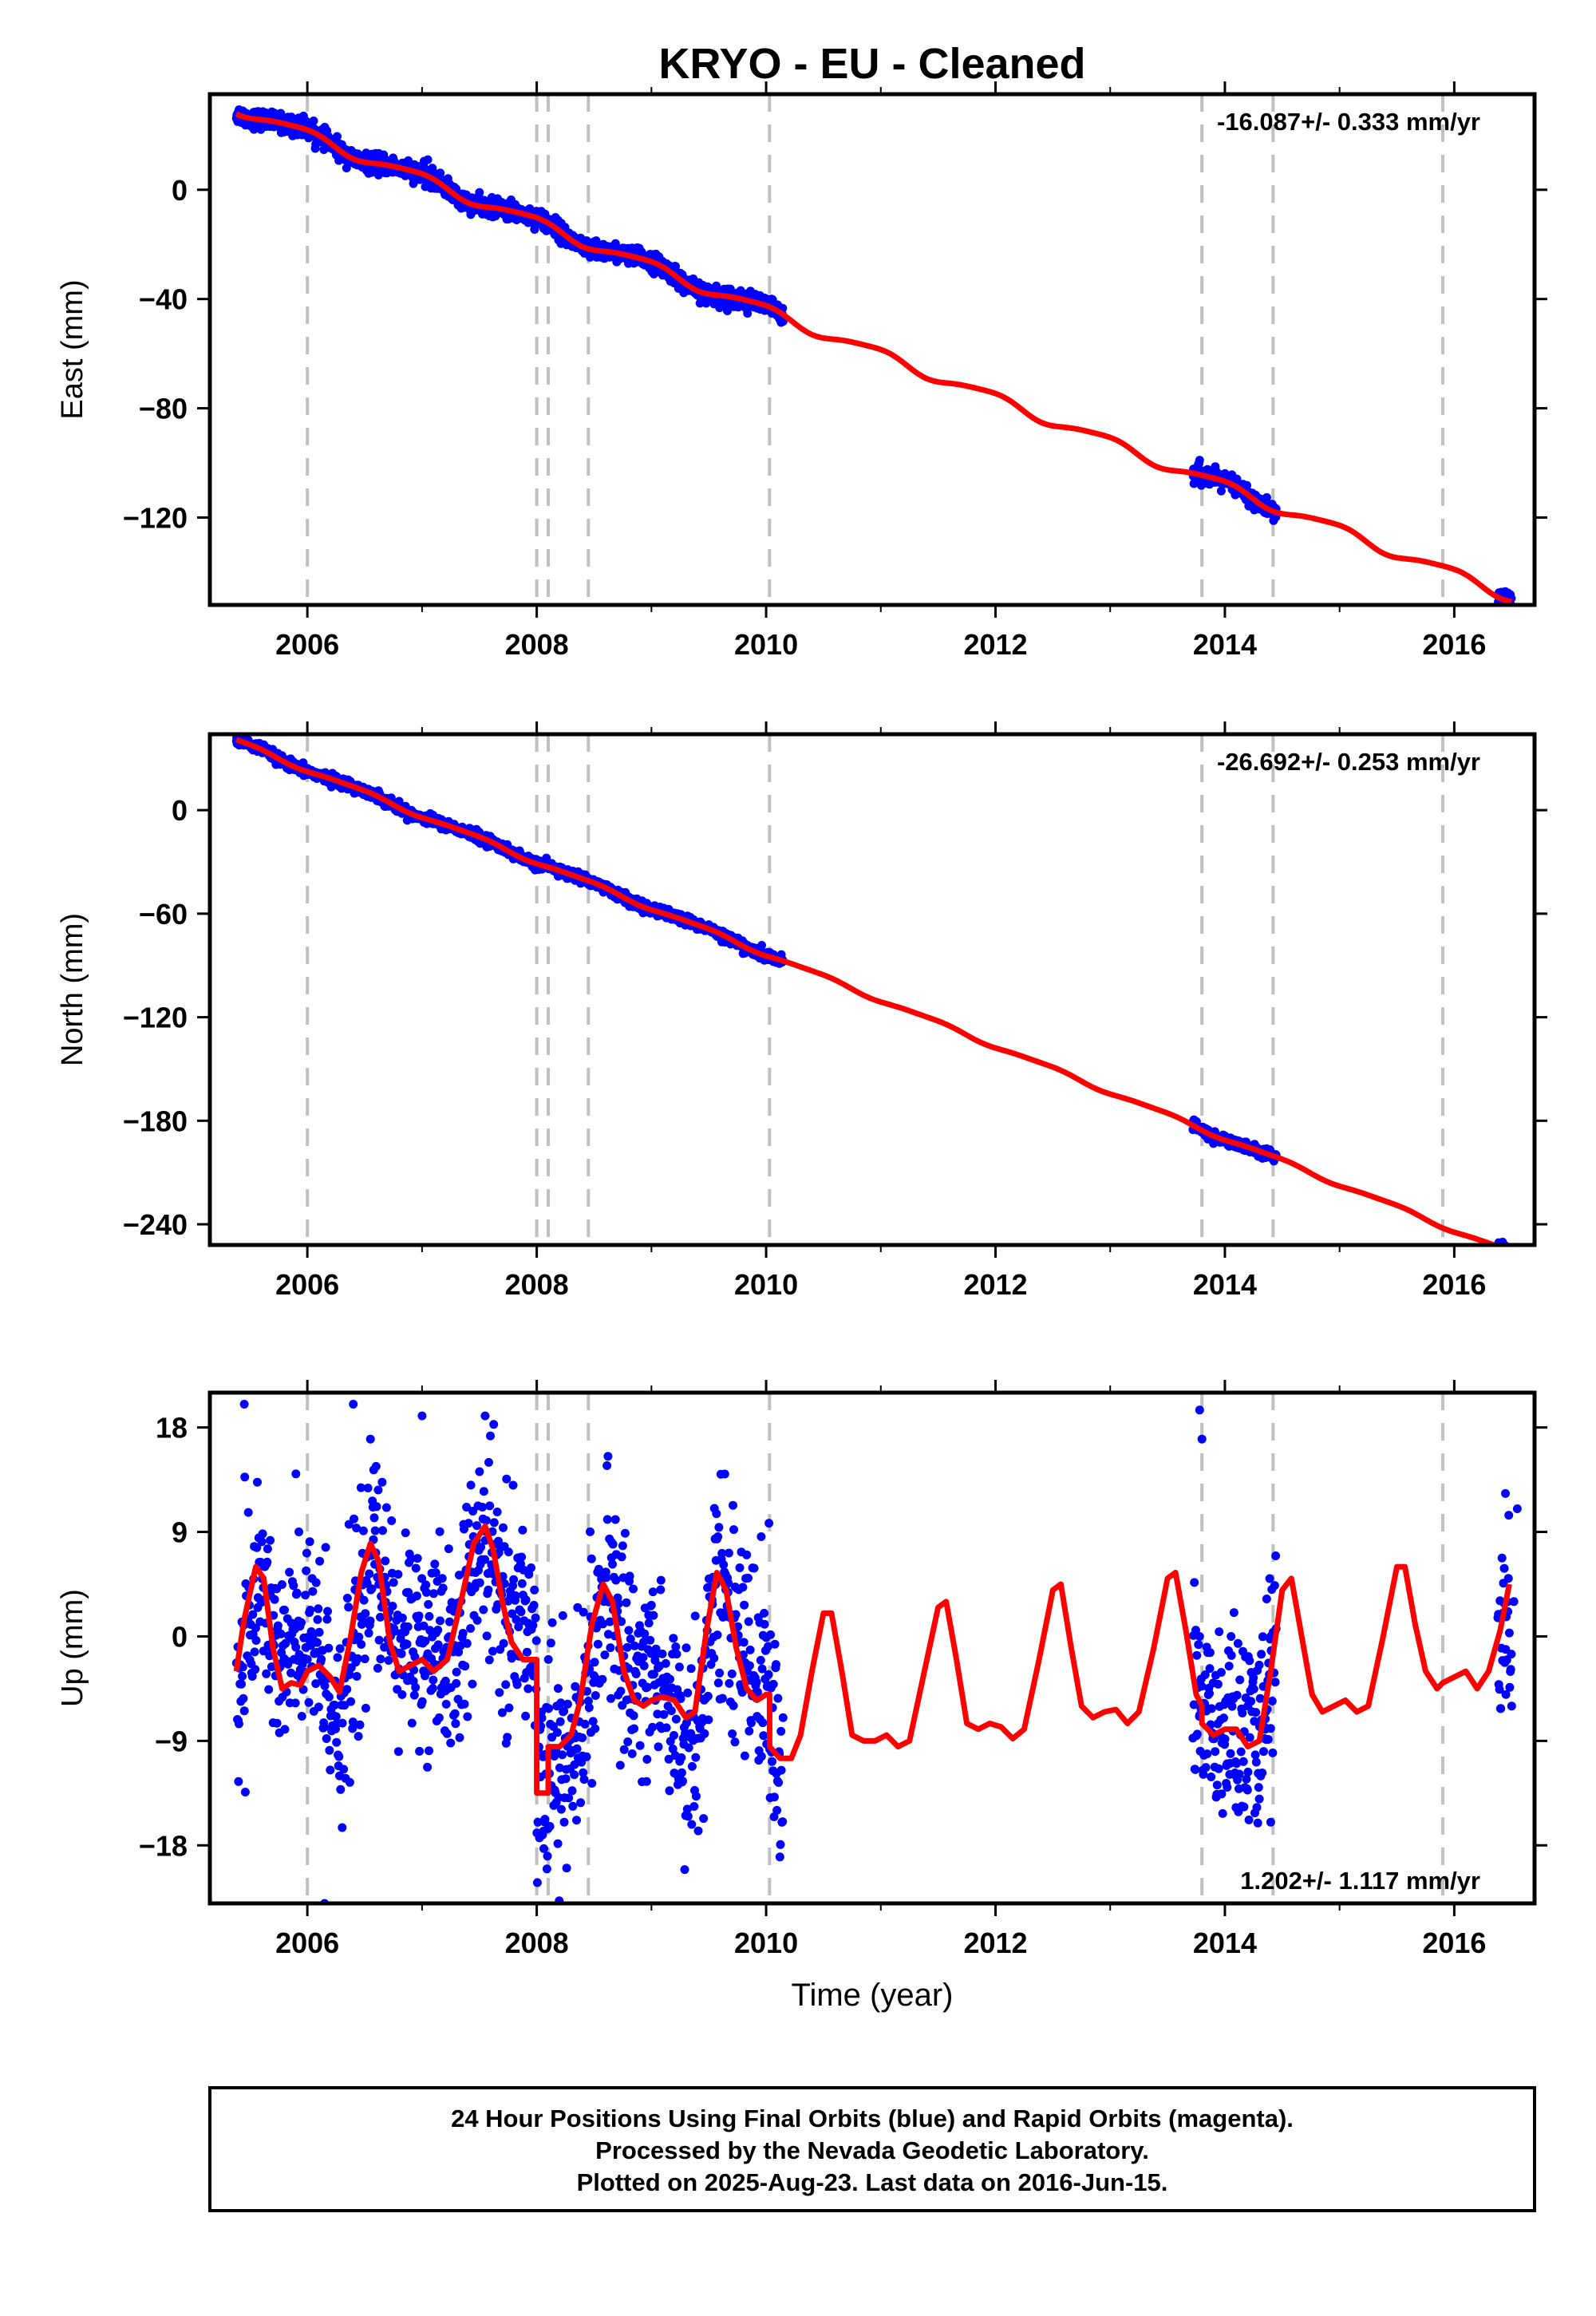 The height and width of the screenshot is (2316, 1596). I want to click on north-ylabel: North (mm), so click(72, 989).